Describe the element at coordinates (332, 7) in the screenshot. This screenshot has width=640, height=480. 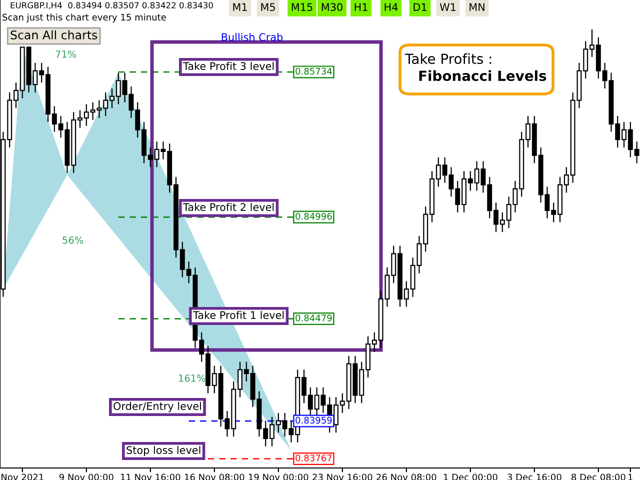
I see `annotation: M30` at that location.